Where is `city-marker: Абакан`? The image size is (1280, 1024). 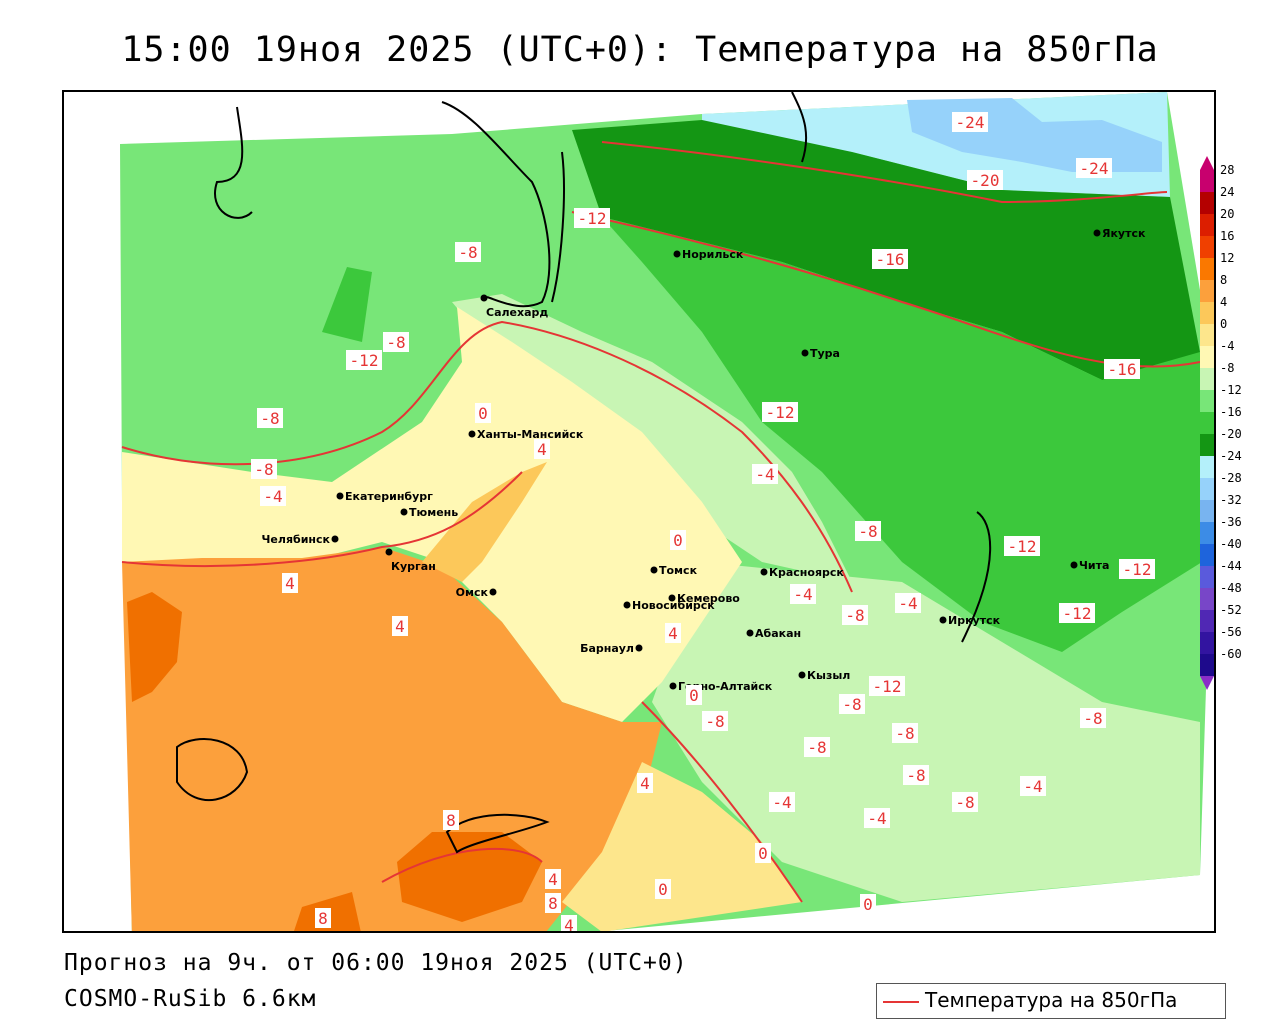
city-marker: Абакан is located at coordinates (773, 633).